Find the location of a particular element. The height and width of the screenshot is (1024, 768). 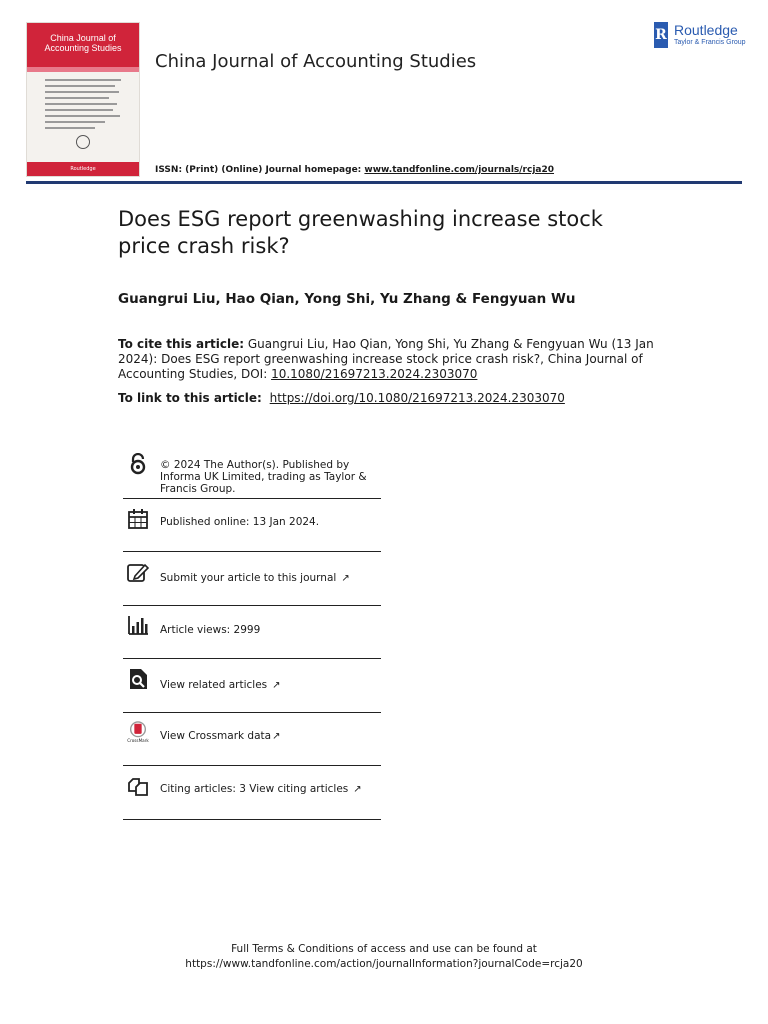

citing-articles-icon is located at coordinates (138, 787).